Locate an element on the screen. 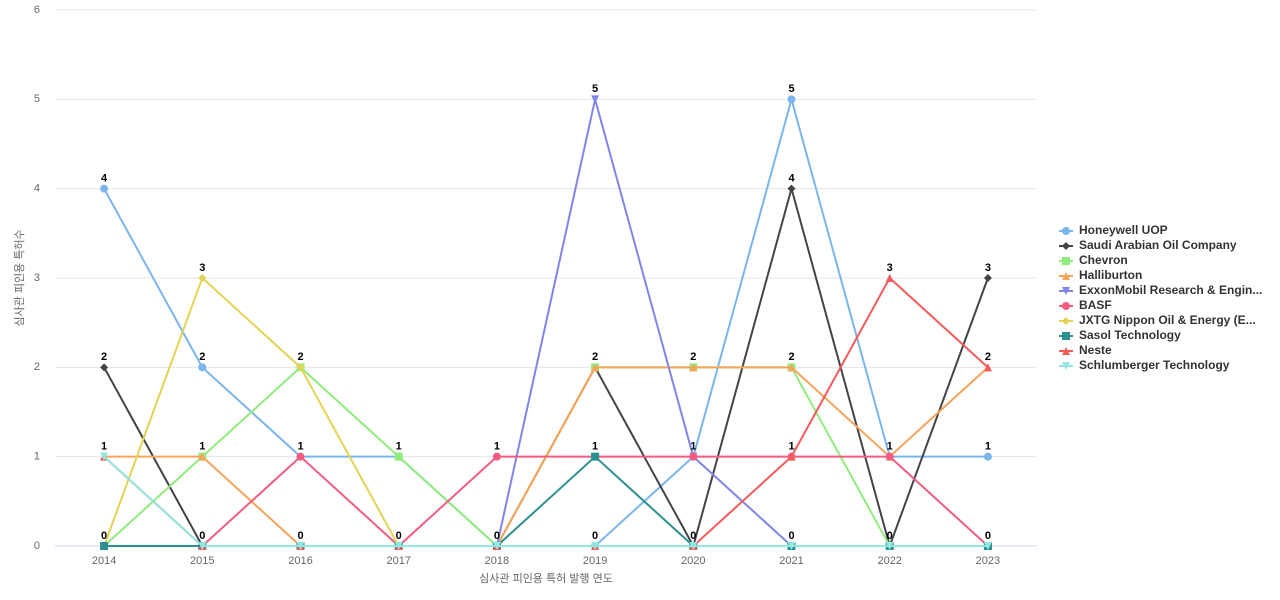 The image size is (1280, 600). y-tick-label: 4 is located at coordinates (37, 189).